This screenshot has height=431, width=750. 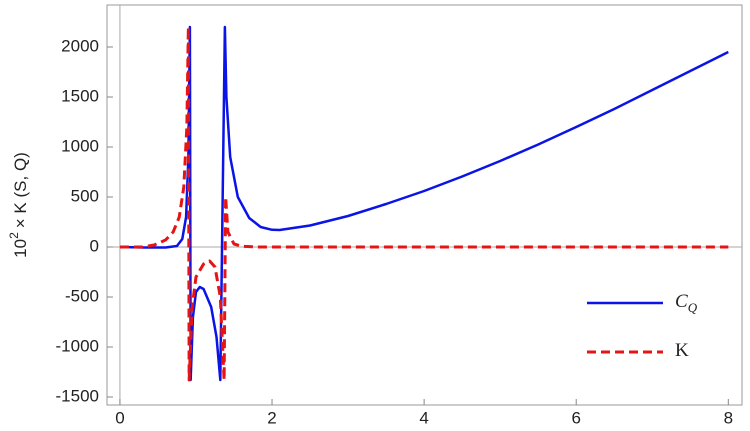 What do you see at coordinates (20, 248) in the screenshot?
I see `y-label-base: 10` at bounding box center [20, 248].